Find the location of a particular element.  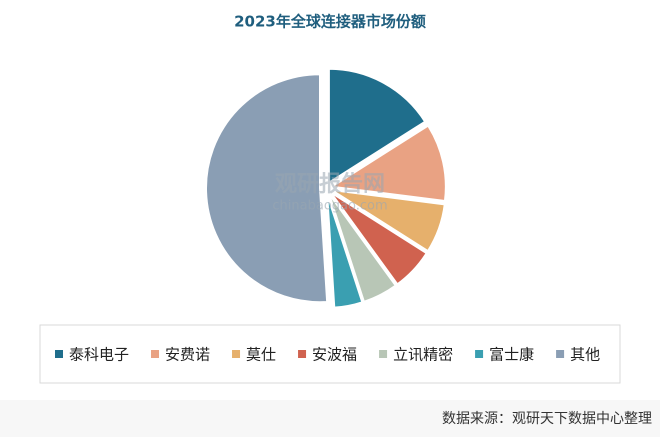

footer is located at coordinates (330, 418).